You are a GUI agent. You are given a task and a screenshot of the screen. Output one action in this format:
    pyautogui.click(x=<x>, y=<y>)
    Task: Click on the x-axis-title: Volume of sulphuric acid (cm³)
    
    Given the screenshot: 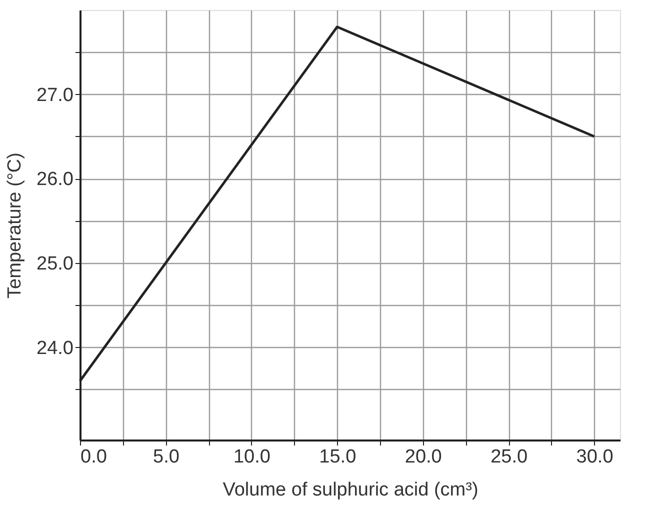 What is the action you would take?
    pyautogui.click(x=350, y=490)
    